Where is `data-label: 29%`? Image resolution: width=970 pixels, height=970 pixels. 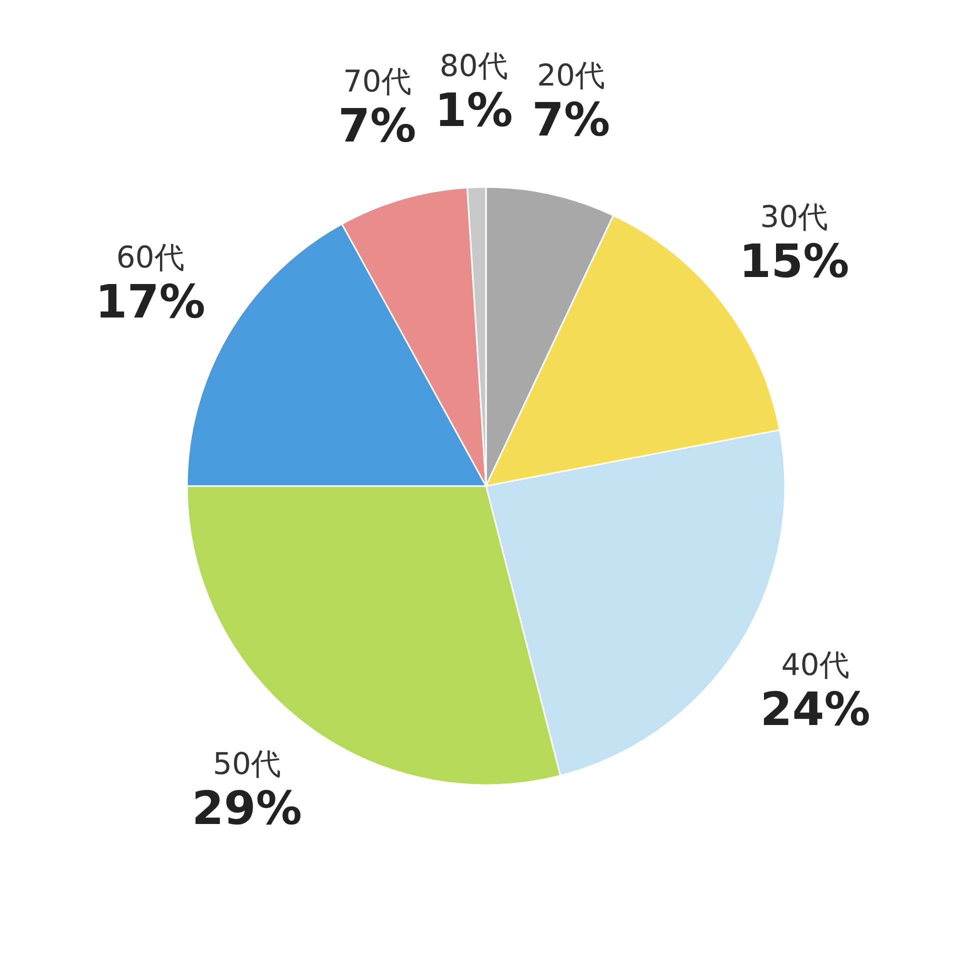
data-label: 29% is located at coordinates (247, 808).